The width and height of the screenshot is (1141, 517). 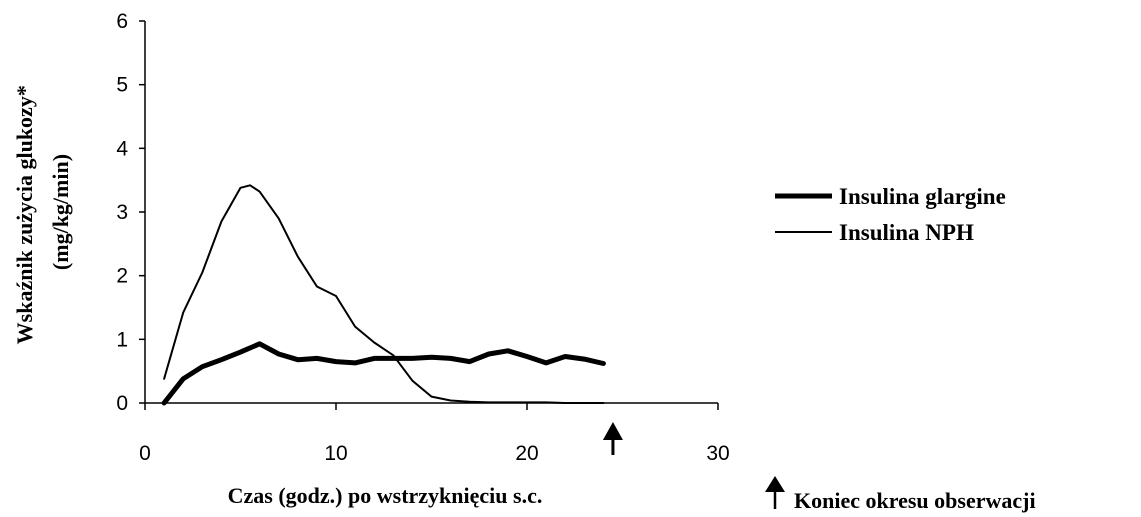 I want to click on end-marker, so click(x=612, y=438).